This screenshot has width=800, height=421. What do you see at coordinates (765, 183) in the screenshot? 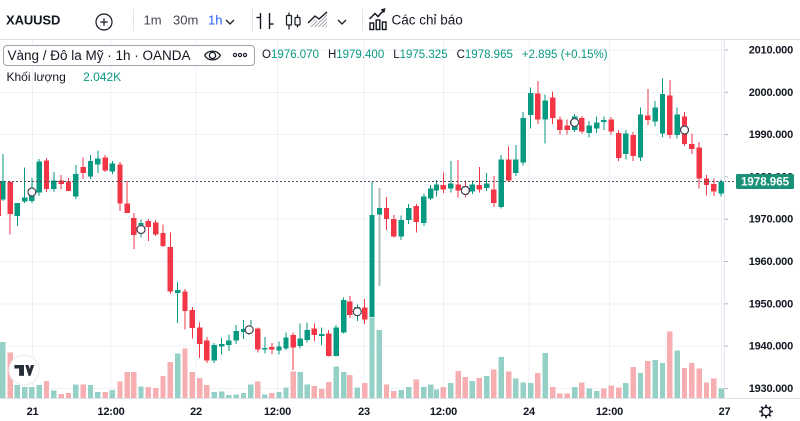
I see `svg-text: 1978.965` at bounding box center [765, 183].